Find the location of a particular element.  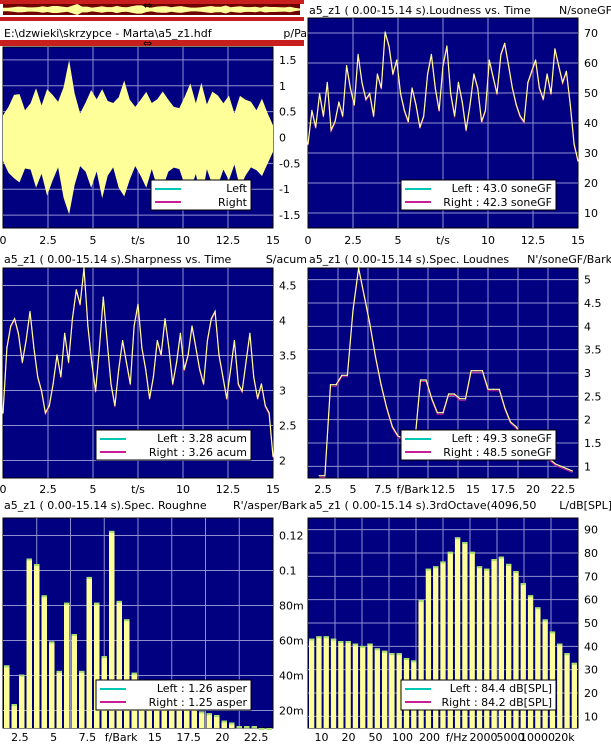

splitter-bar is located at coordinates (152, 19).